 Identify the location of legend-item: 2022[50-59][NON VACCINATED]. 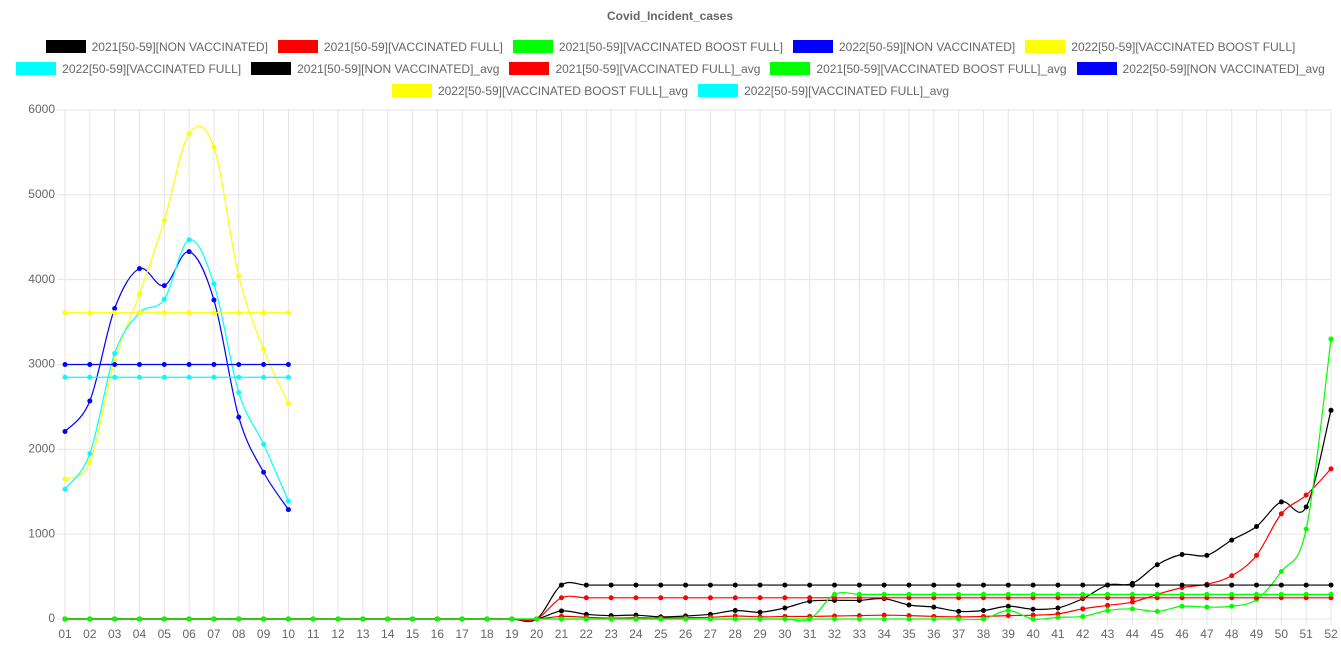
(903, 47).